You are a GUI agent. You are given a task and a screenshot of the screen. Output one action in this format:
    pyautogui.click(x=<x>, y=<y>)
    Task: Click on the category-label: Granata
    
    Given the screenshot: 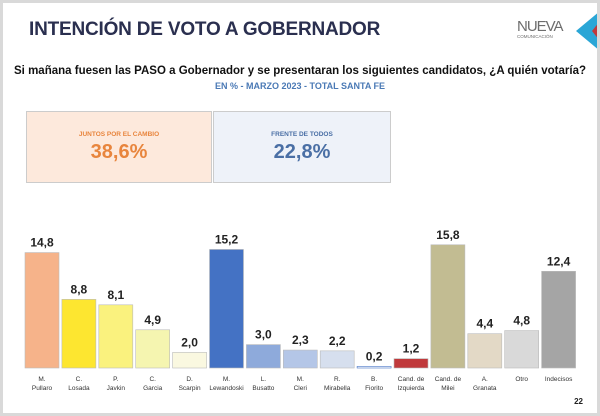 What is the action you would take?
    pyautogui.click(x=485, y=388)
    